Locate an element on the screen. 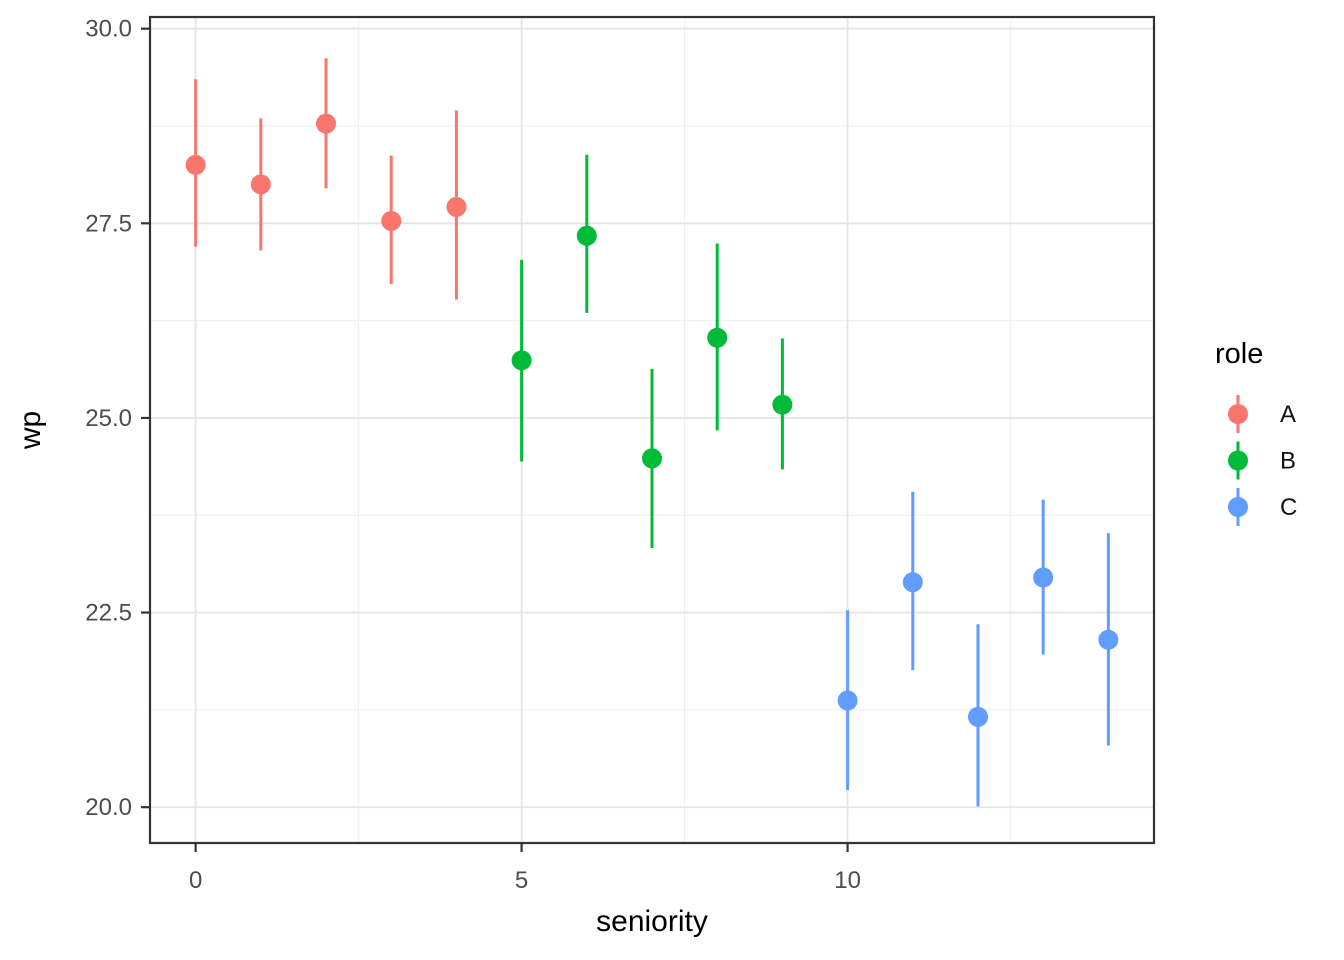  series-C is located at coordinates (978, 649).